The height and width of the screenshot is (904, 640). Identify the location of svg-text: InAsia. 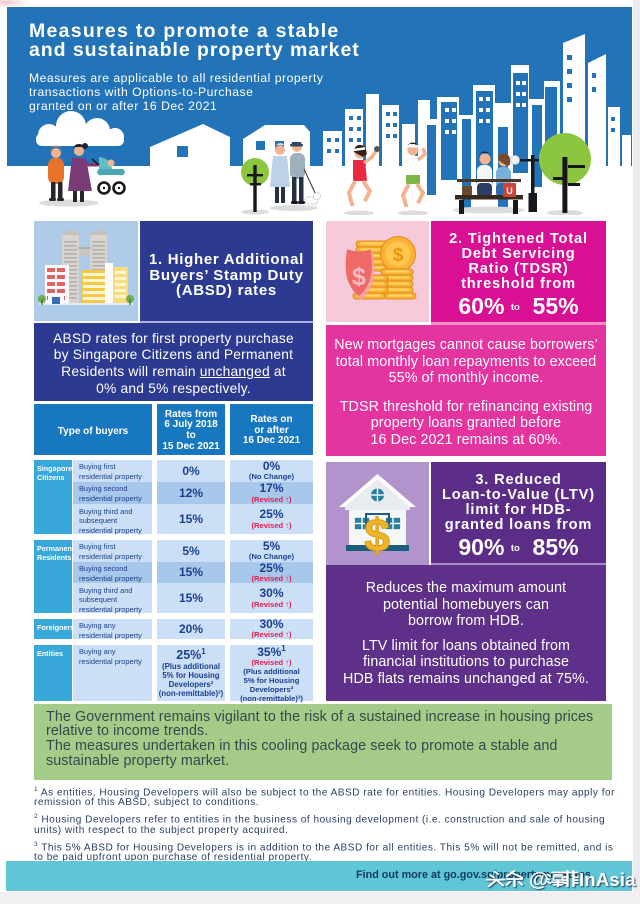
(607, 879).